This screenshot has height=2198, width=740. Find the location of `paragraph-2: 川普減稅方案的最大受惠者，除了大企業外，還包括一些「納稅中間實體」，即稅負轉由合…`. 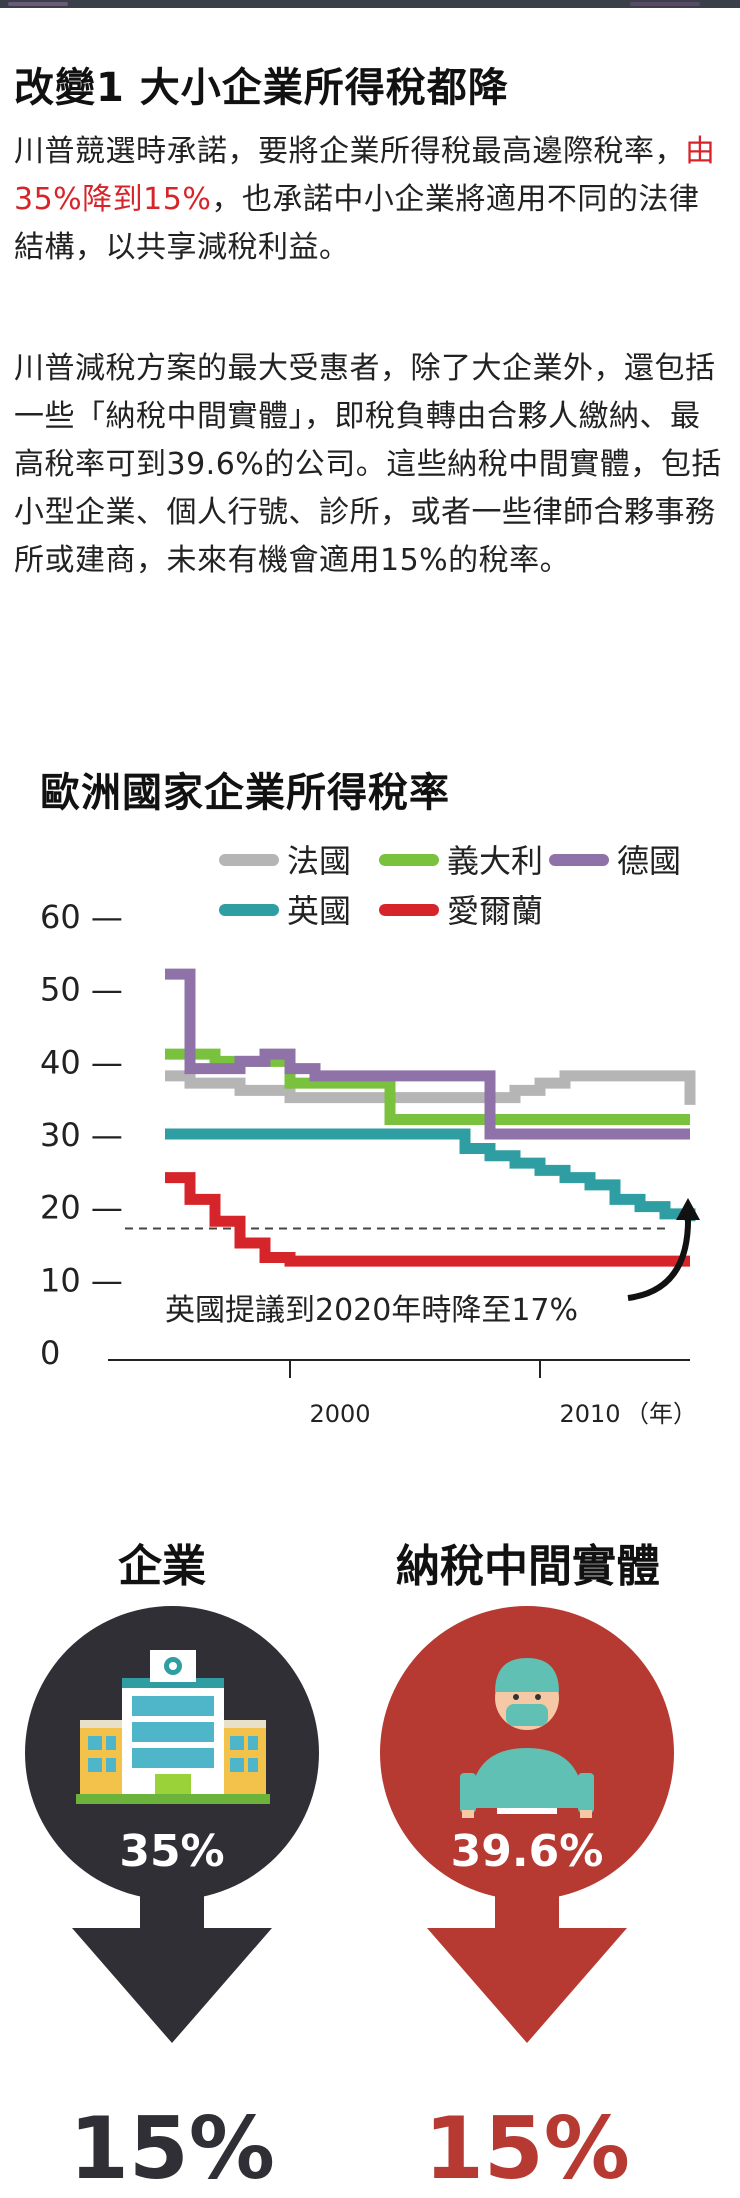

paragraph-2: 川普減稅方案的最大受惠者，除了大企業外，還包括一些「納稅中間實體」，即稅負轉由合… is located at coordinates (368, 464).